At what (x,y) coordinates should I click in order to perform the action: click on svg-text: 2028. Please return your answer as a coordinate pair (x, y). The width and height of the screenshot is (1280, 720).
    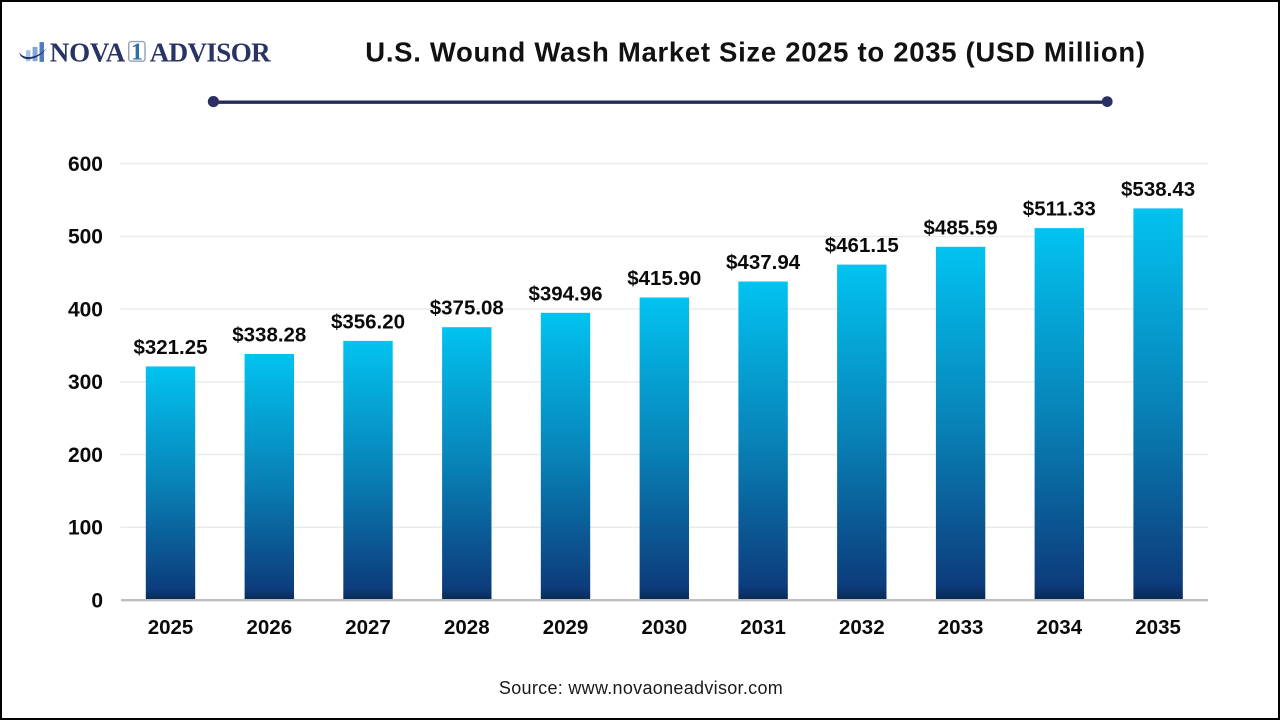
    Looking at the image, I should click on (467, 627).